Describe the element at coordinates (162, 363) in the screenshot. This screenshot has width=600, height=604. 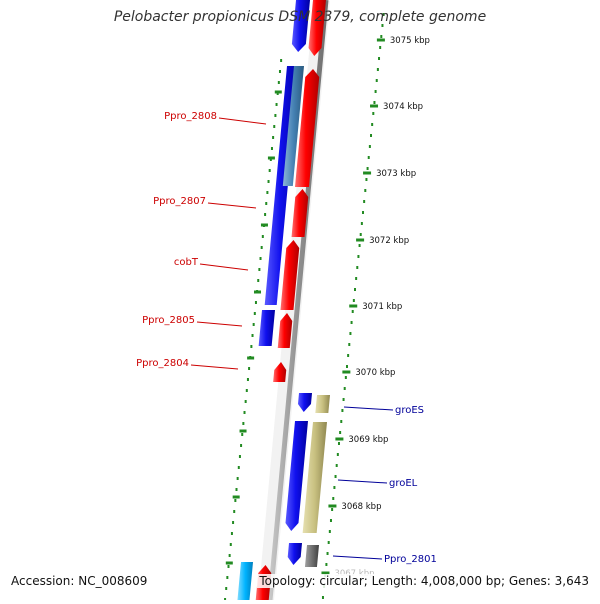
I see `gene-label: Ppro_2804` at that location.